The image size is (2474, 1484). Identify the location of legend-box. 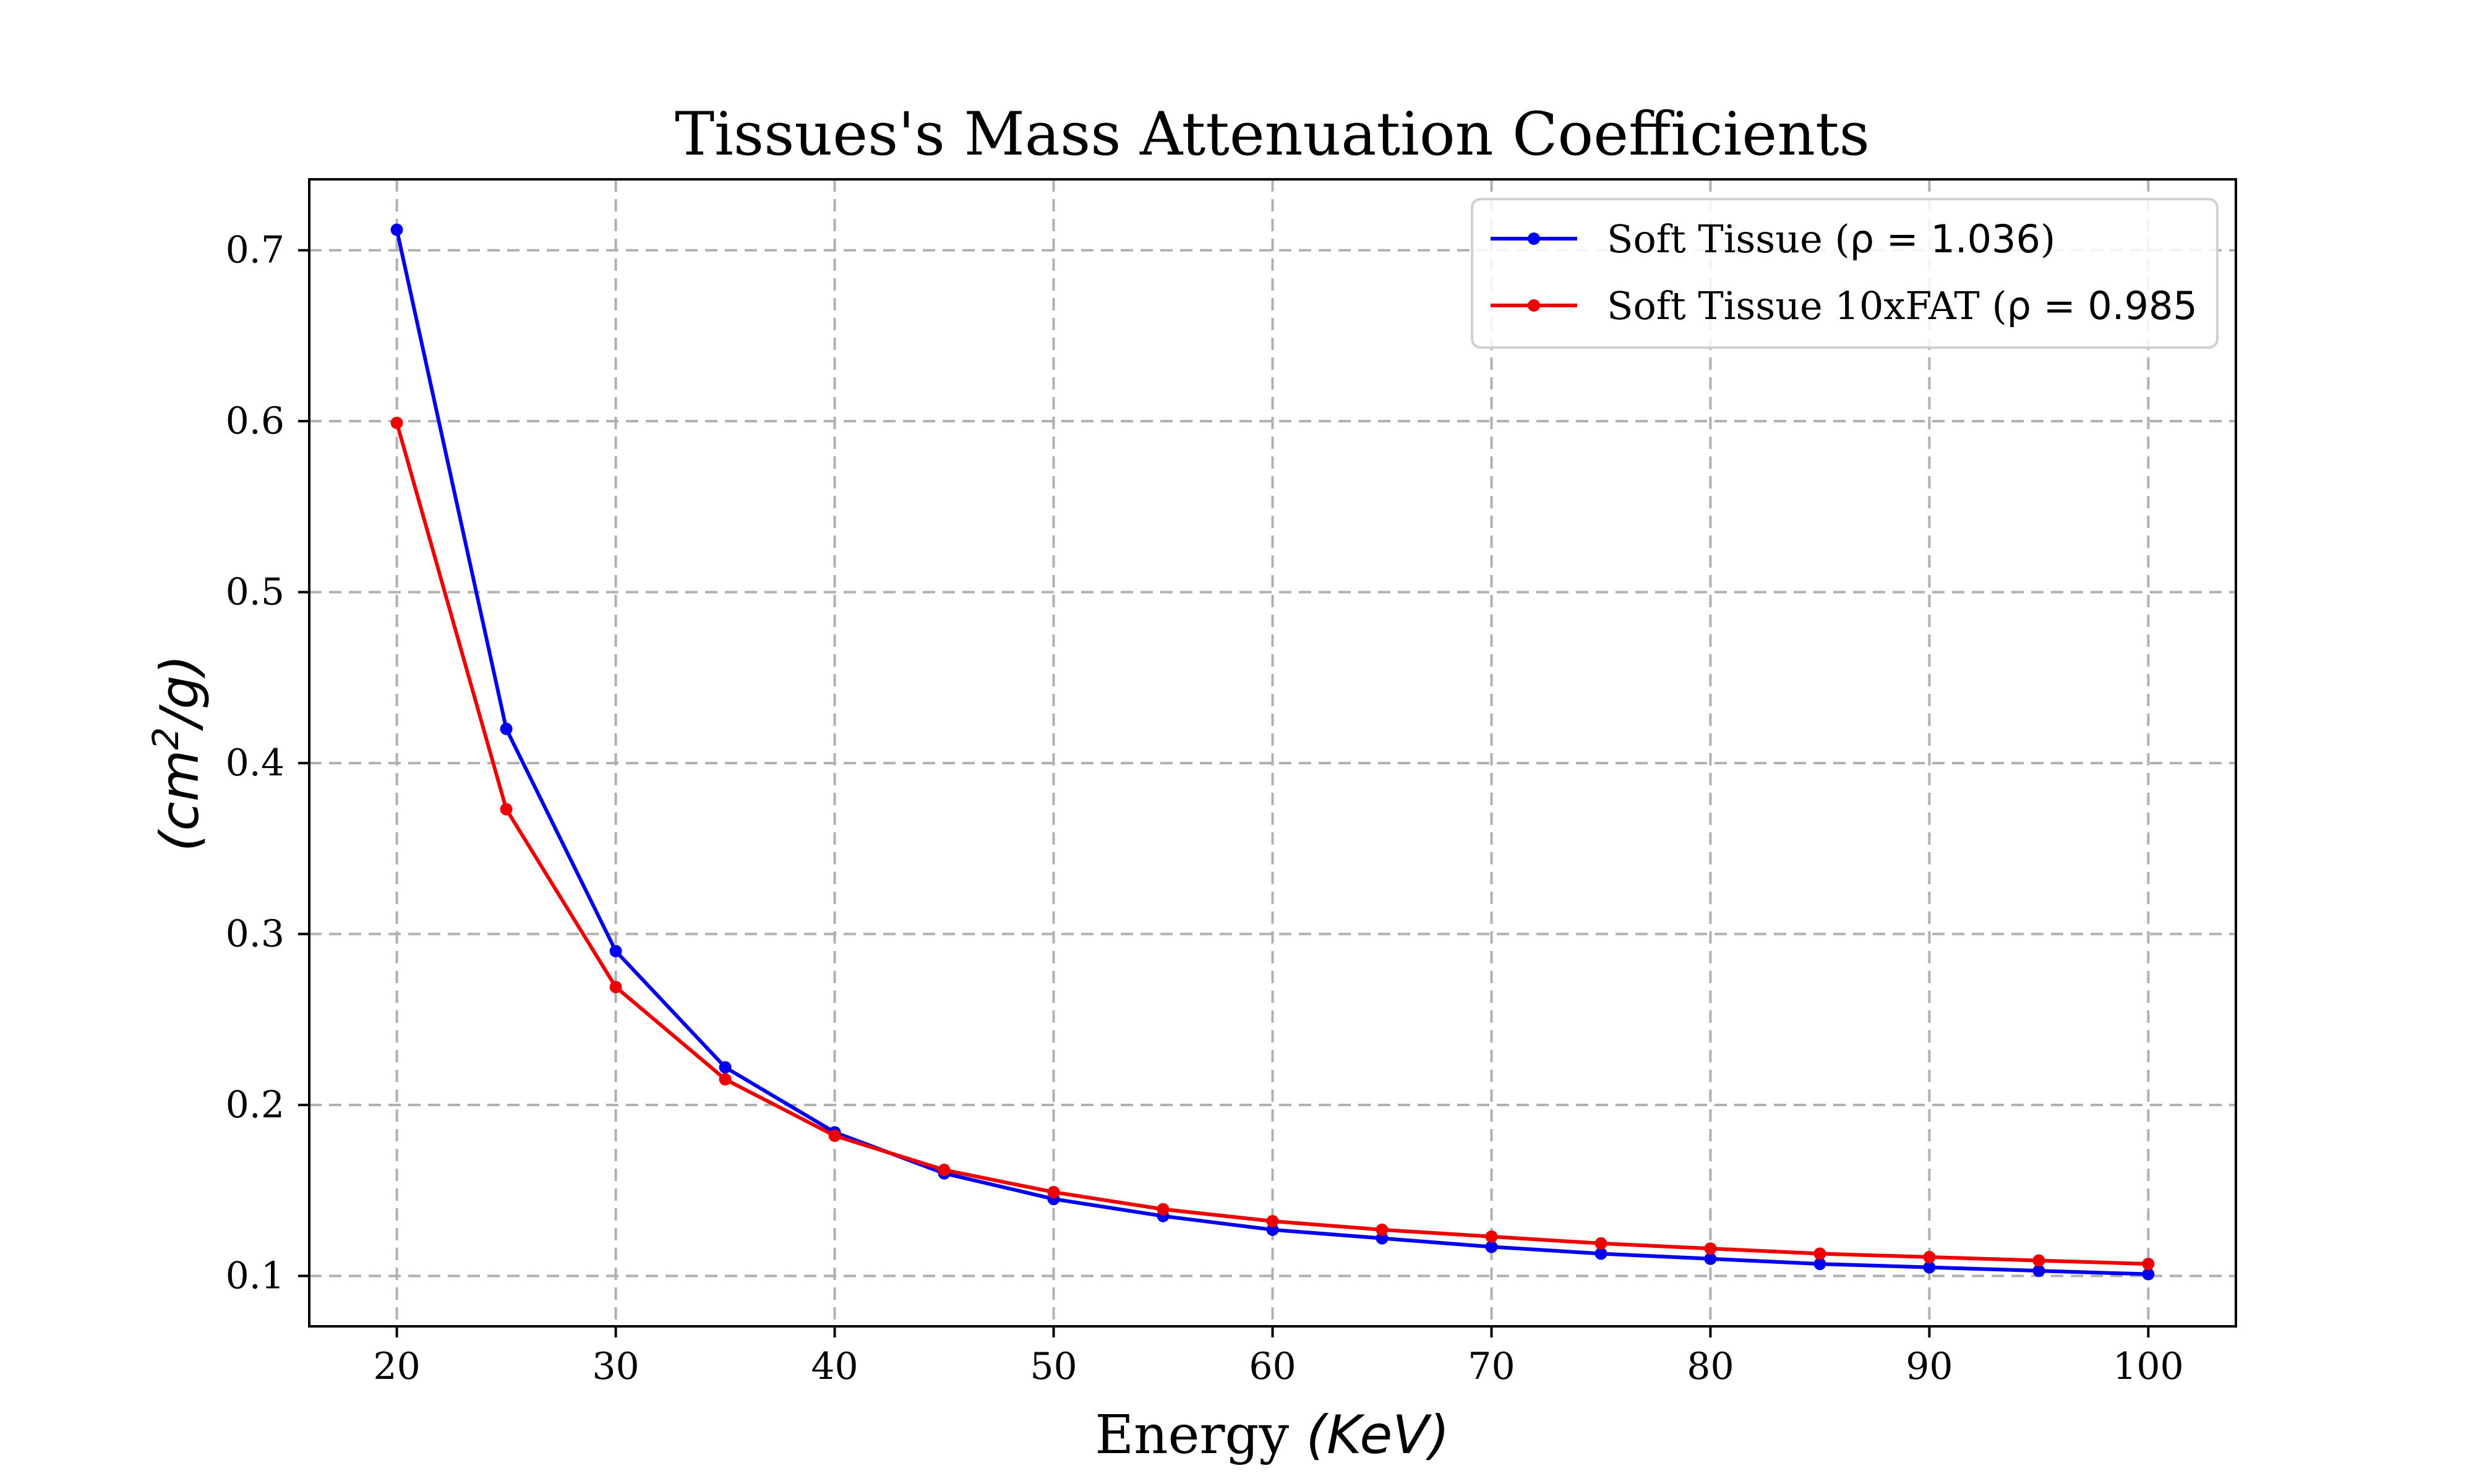
(1845, 273).